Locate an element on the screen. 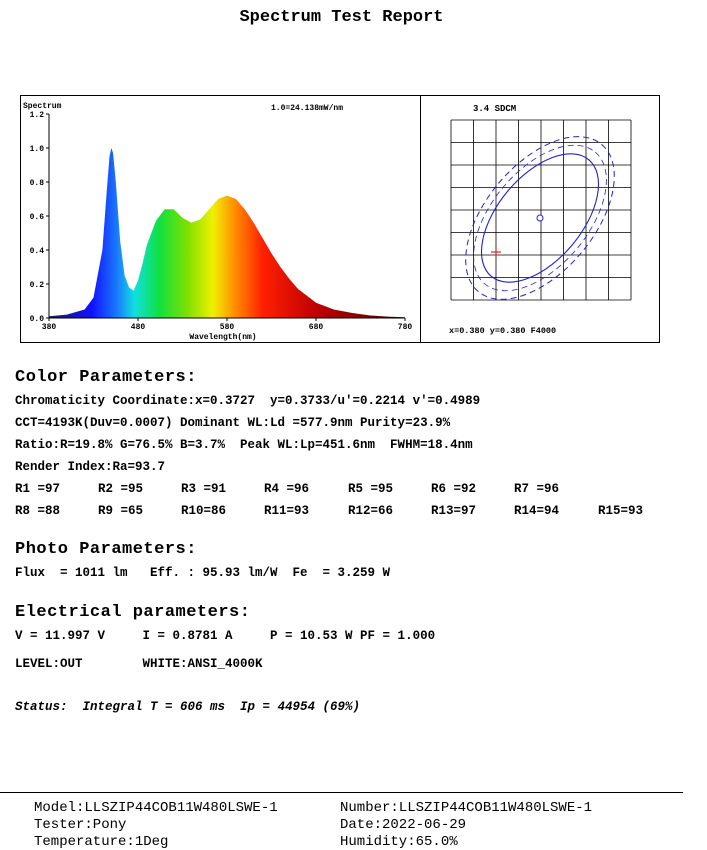  footer-divider is located at coordinates (341, 792).